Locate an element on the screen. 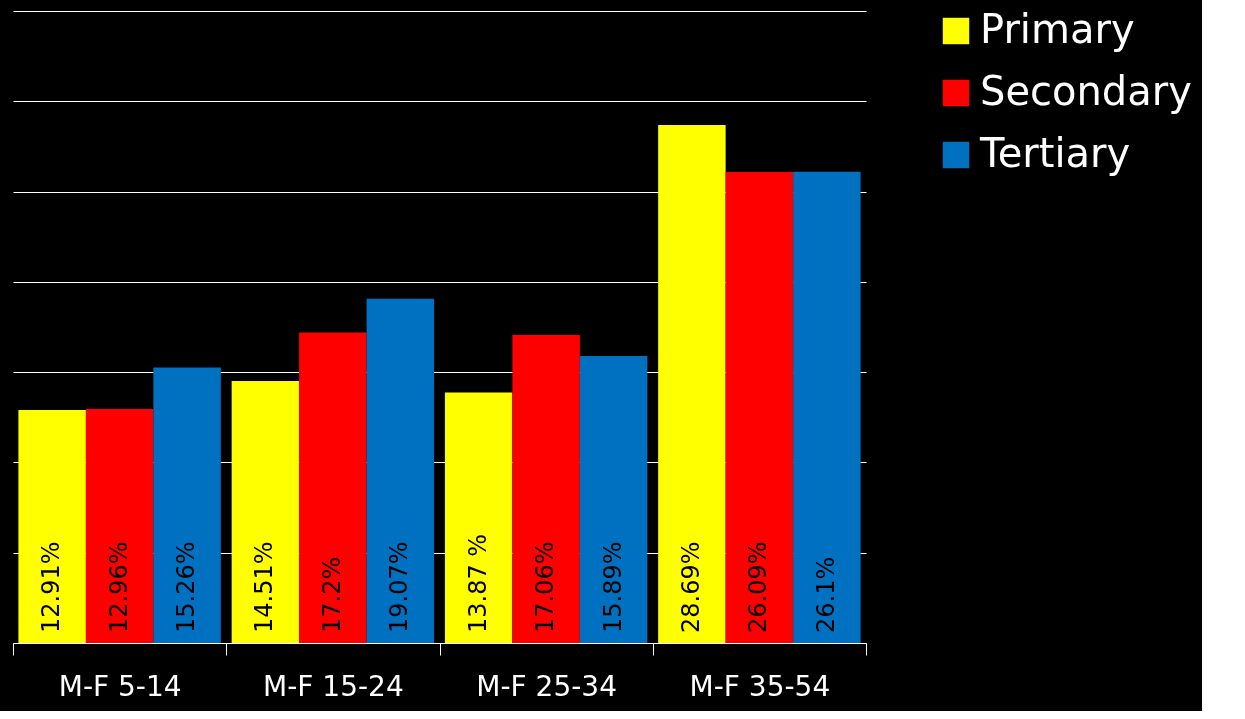 Image resolution: width=1245 pixels, height=719 pixels. data-label: 17.06% is located at coordinates (545, 587).